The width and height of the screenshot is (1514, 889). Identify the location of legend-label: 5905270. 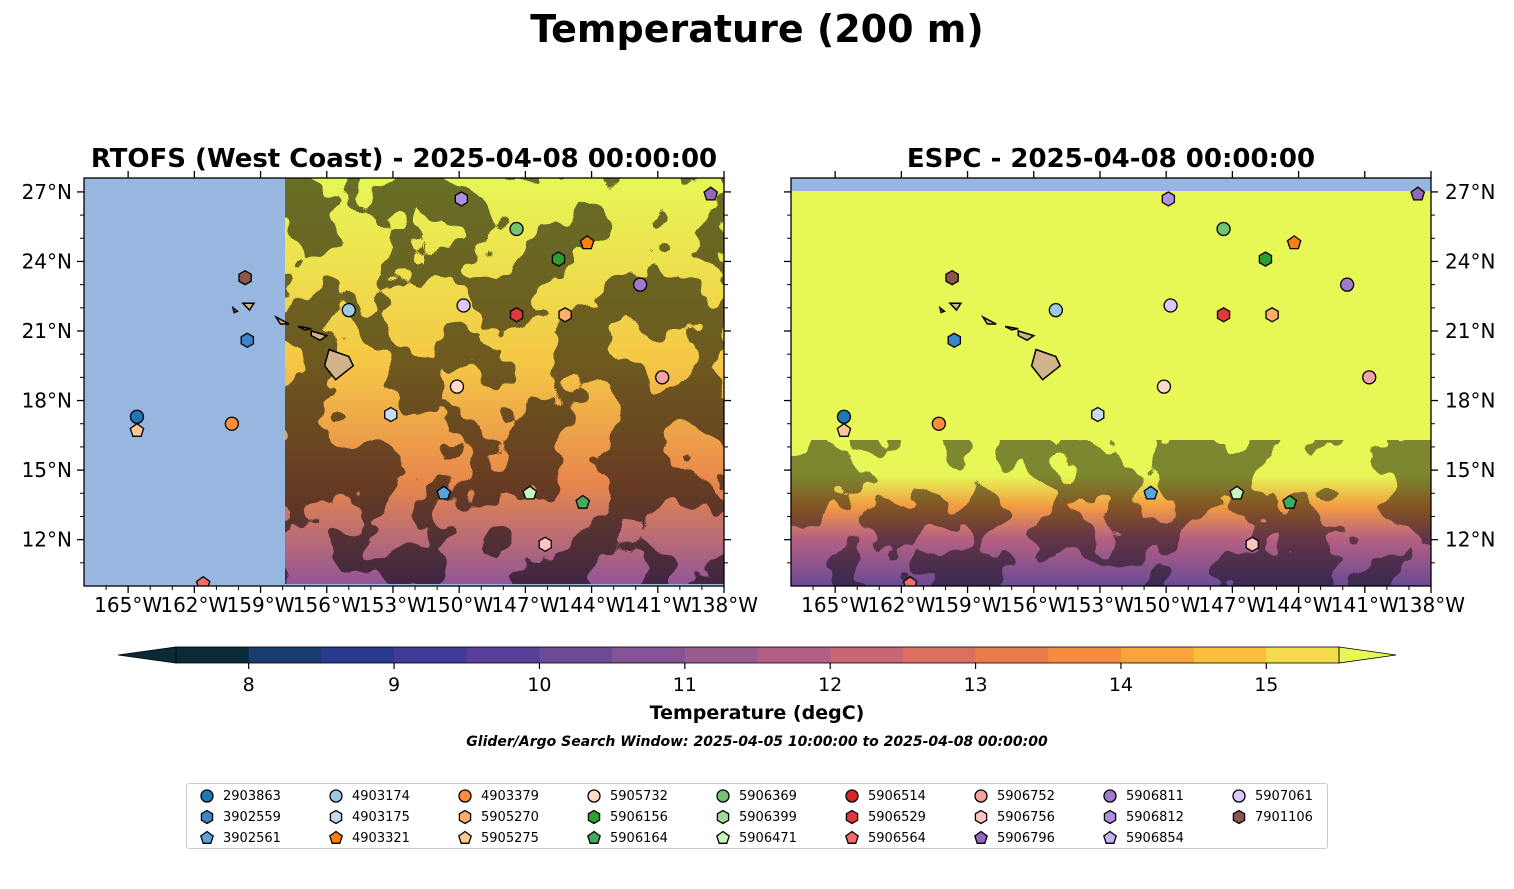
(510, 817).